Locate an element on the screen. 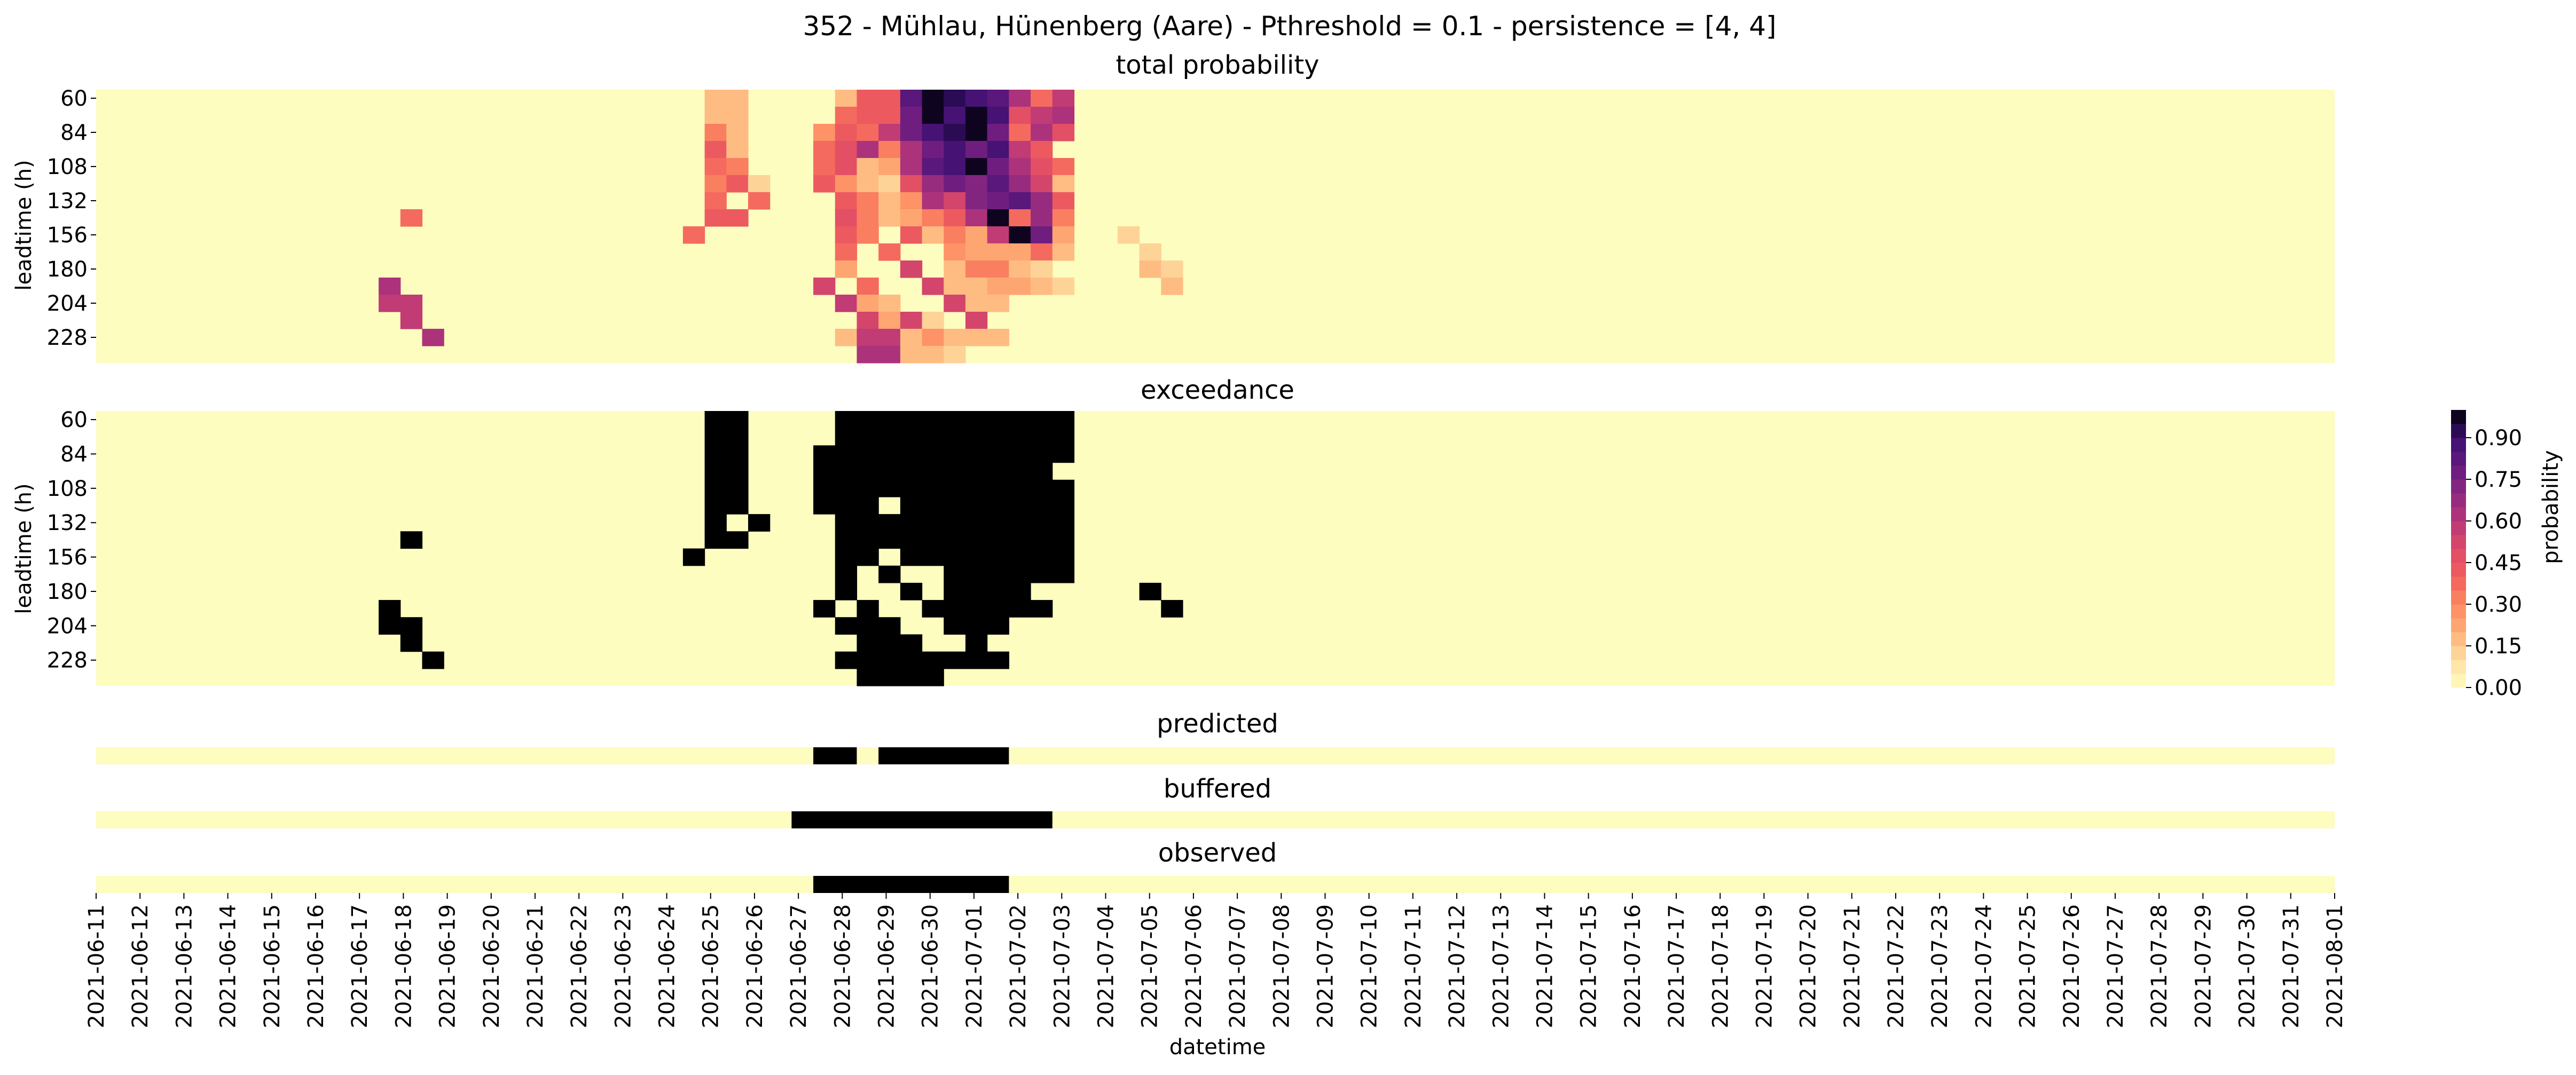 Image resolution: width=2576 pixels, height=1075 pixels. x-tick-label: 2021-07-04 is located at coordinates (1106, 966).